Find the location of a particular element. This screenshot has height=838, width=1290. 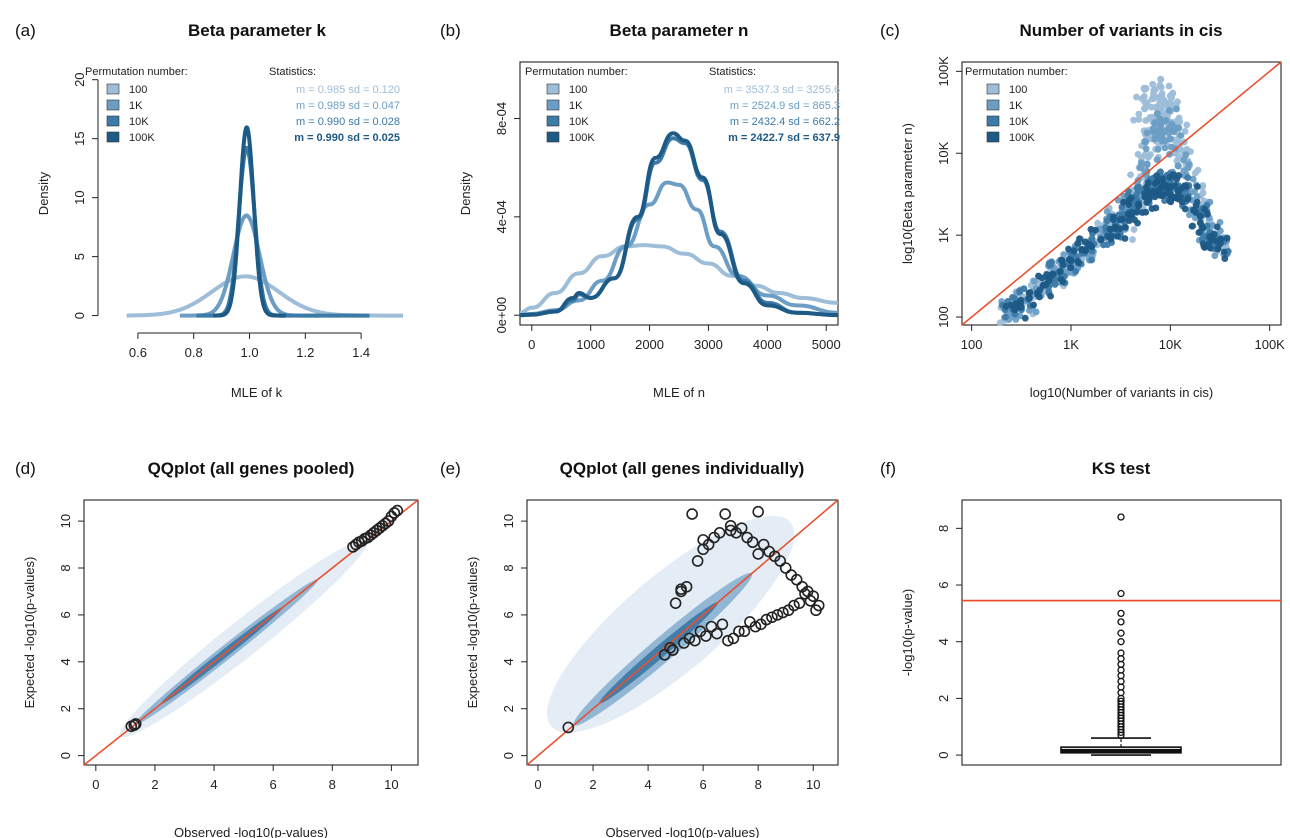

identity-line is located at coordinates (1121, 193).